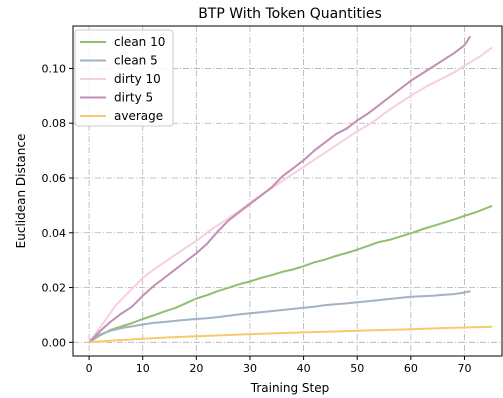 The width and height of the screenshot is (503, 398). What do you see at coordinates (290, 388) in the screenshot?
I see `x-axis-label: Training Step` at bounding box center [290, 388].